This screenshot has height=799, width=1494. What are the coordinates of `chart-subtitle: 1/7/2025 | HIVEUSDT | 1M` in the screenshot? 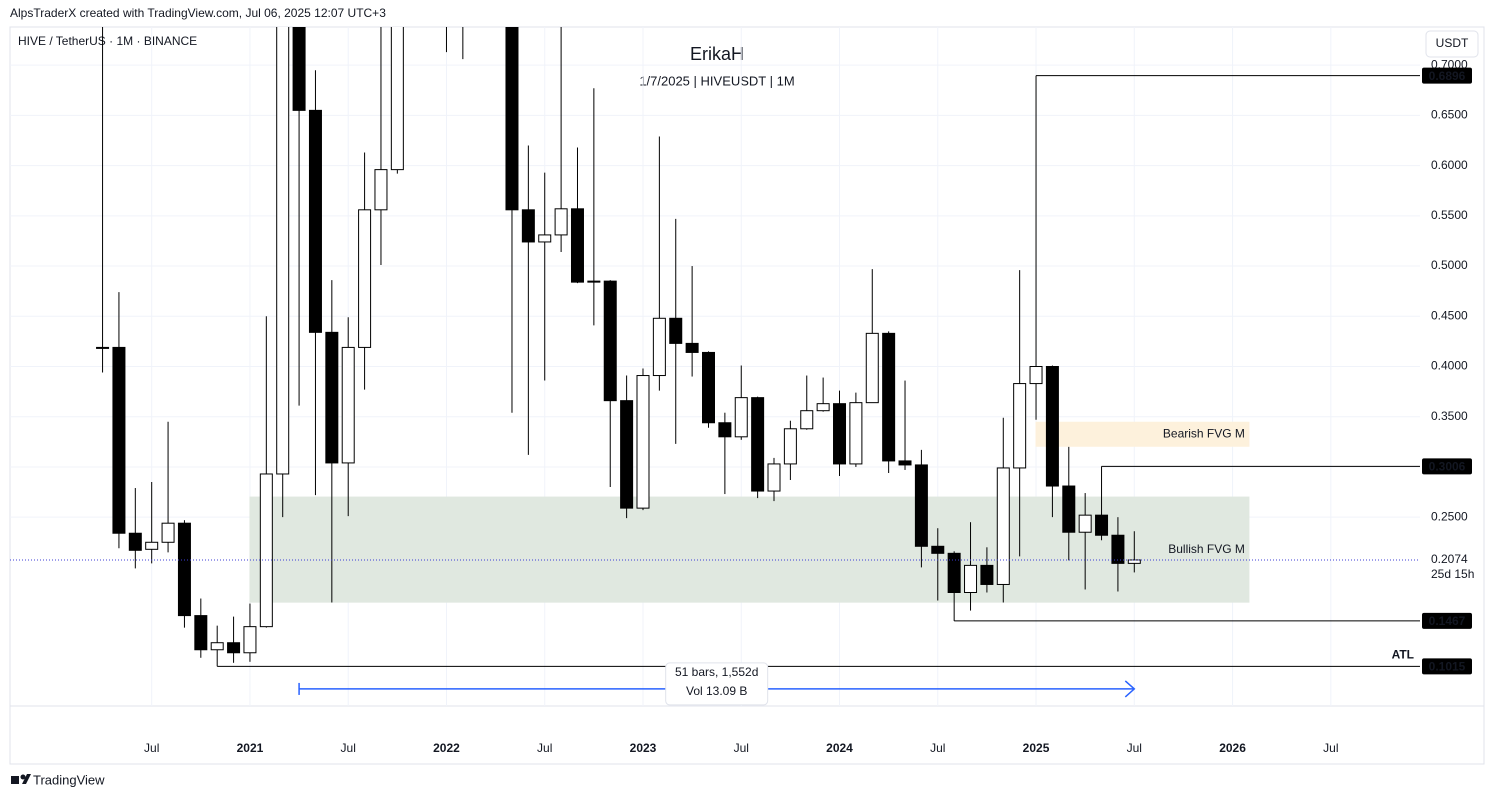 It's located at (716, 80).